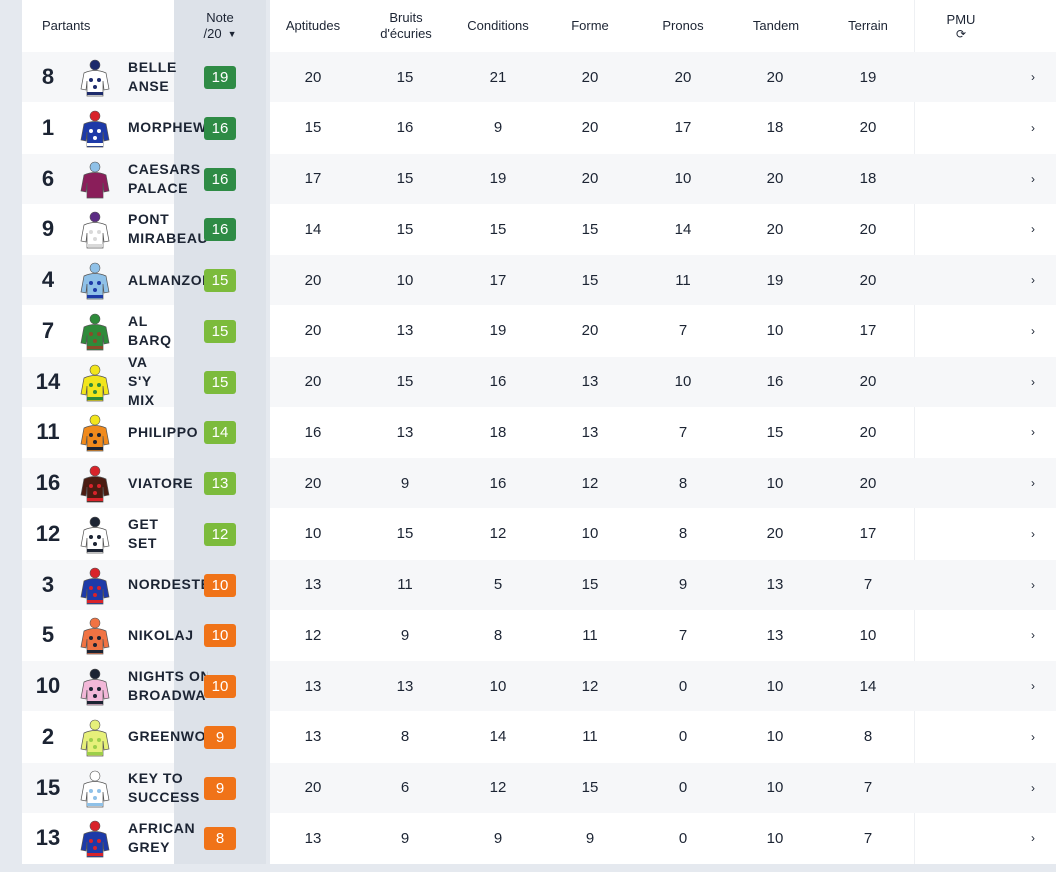 The height and width of the screenshot is (872, 1056). I want to click on column-separator, so click(914, 432).